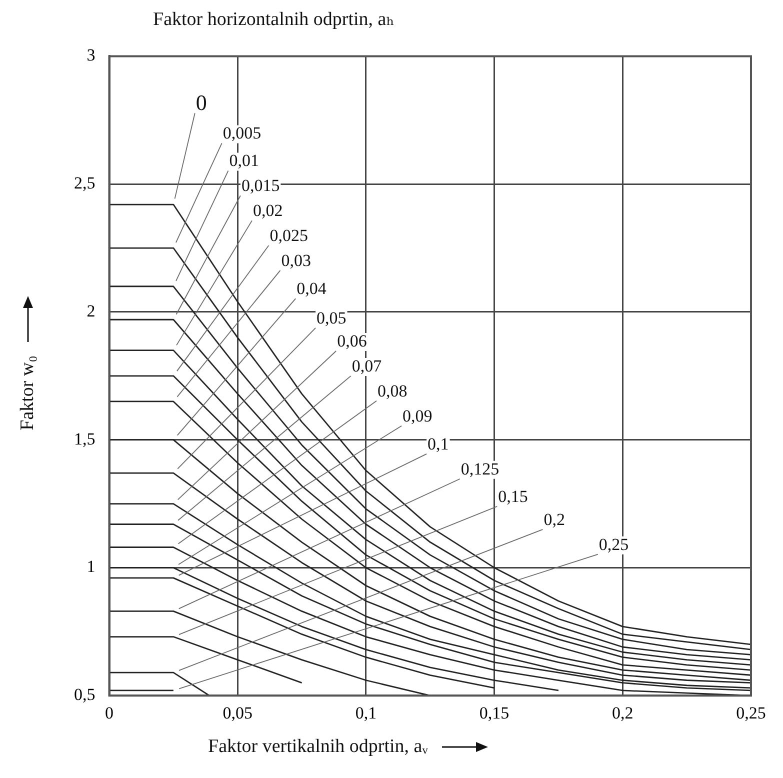 The width and height of the screenshot is (783, 778). Describe the element at coordinates (28, 393) in the screenshot. I see `y-axis-title: Faktor w₀` at that location.